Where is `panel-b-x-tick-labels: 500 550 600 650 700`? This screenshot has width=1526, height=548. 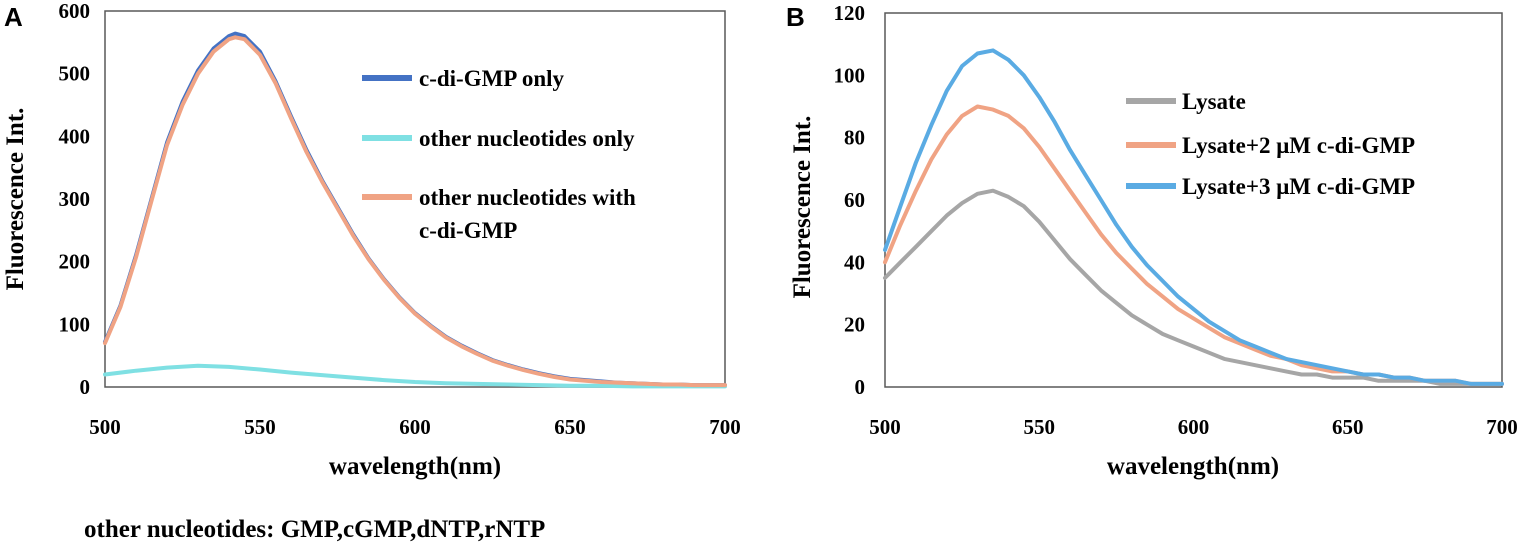 panel-b-x-tick-labels: 500 550 600 650 700 is located at coordinates (1193, 427).